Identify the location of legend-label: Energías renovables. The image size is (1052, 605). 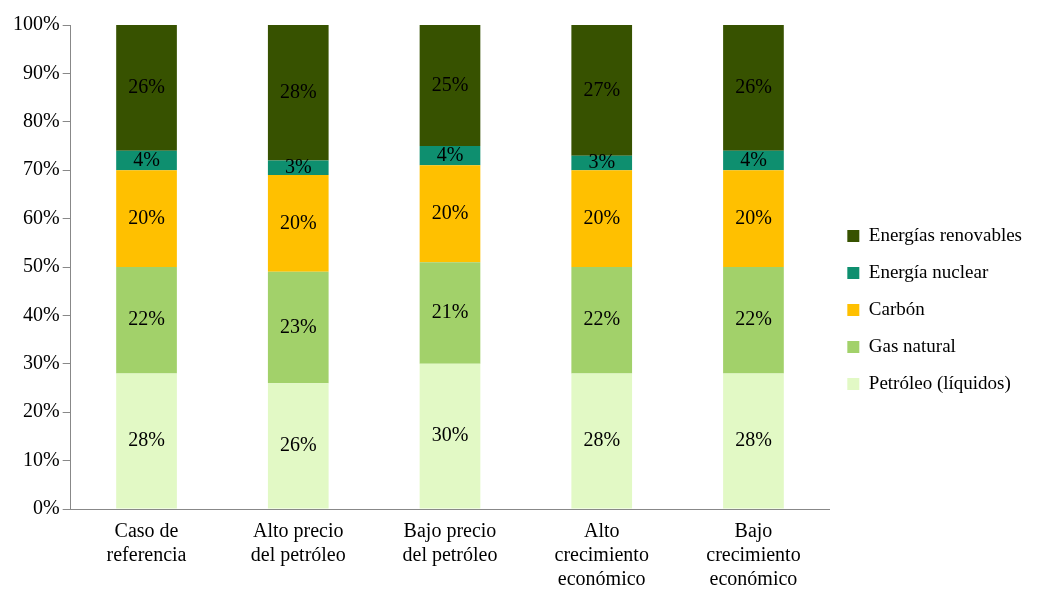
(945, 234).